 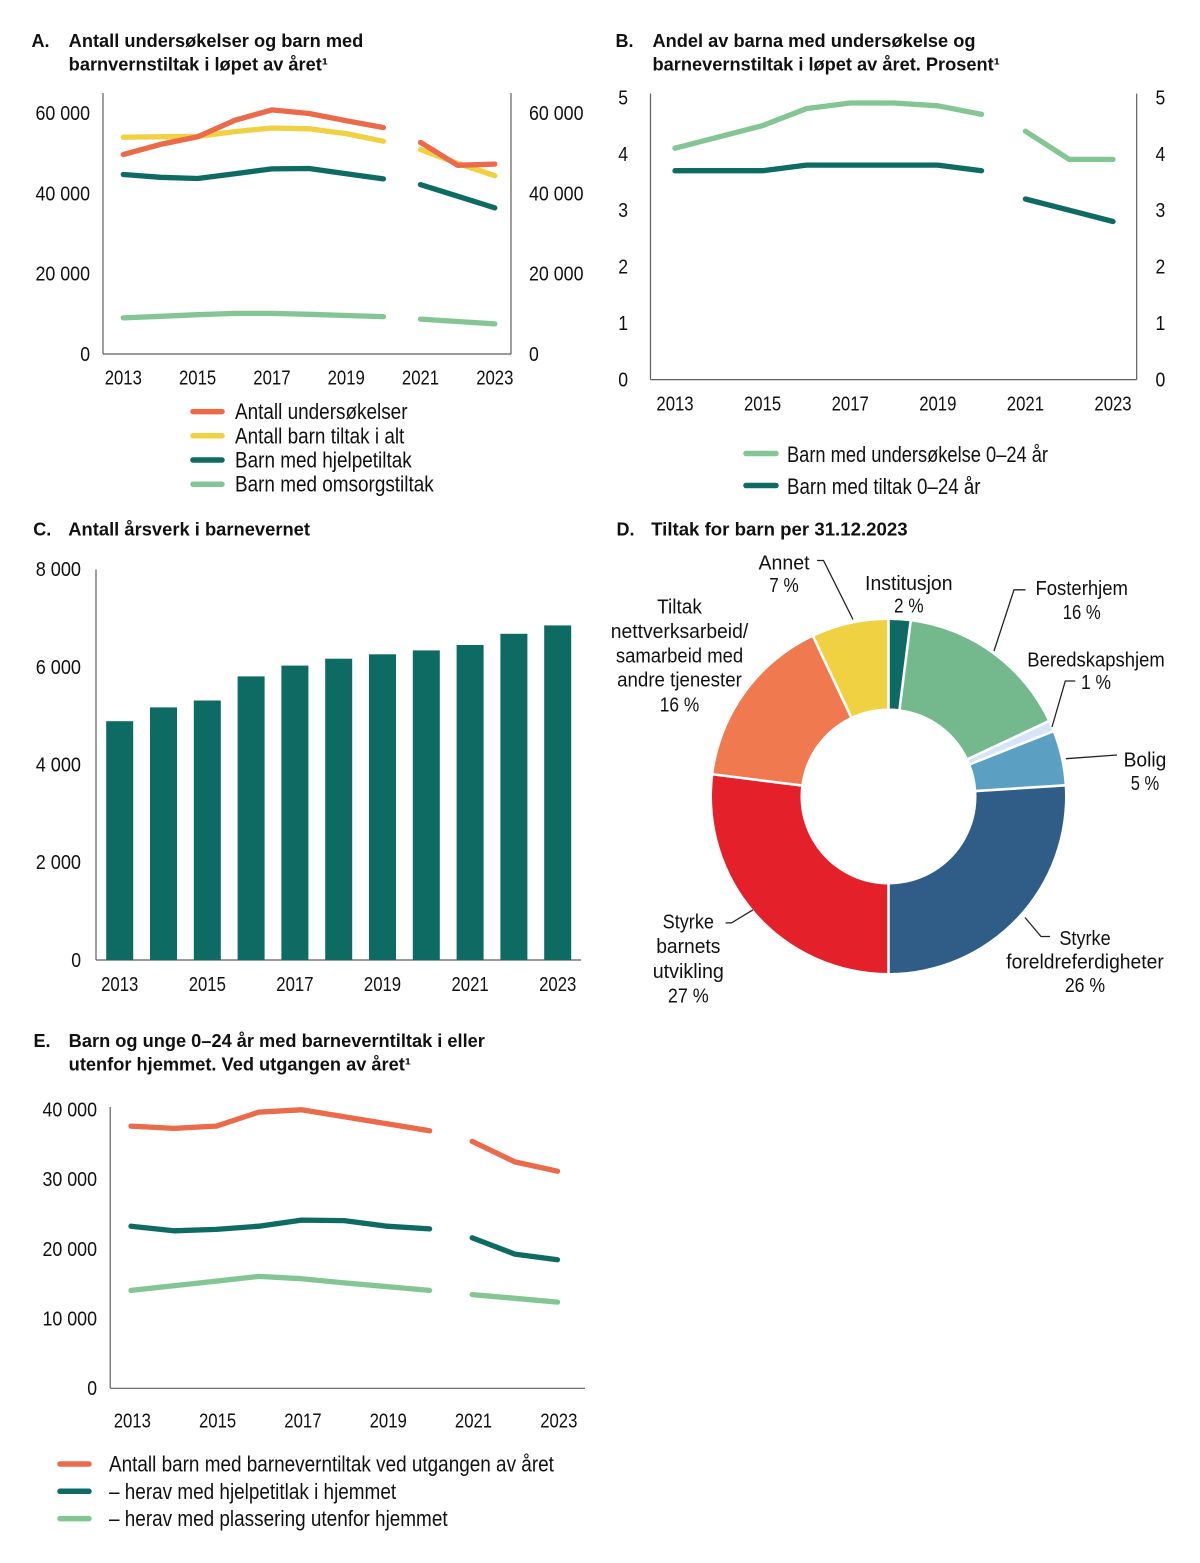 I want to click on svg-text: nettverksarbeid/, so click(x=680, y=632).